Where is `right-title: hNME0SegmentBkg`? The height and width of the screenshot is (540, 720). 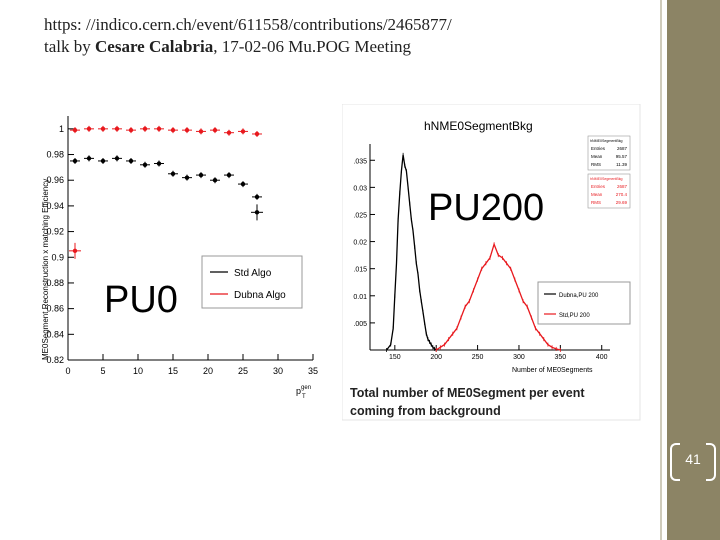 right-title: hNME0SegmentBkg is located at coordinates (478, 126).